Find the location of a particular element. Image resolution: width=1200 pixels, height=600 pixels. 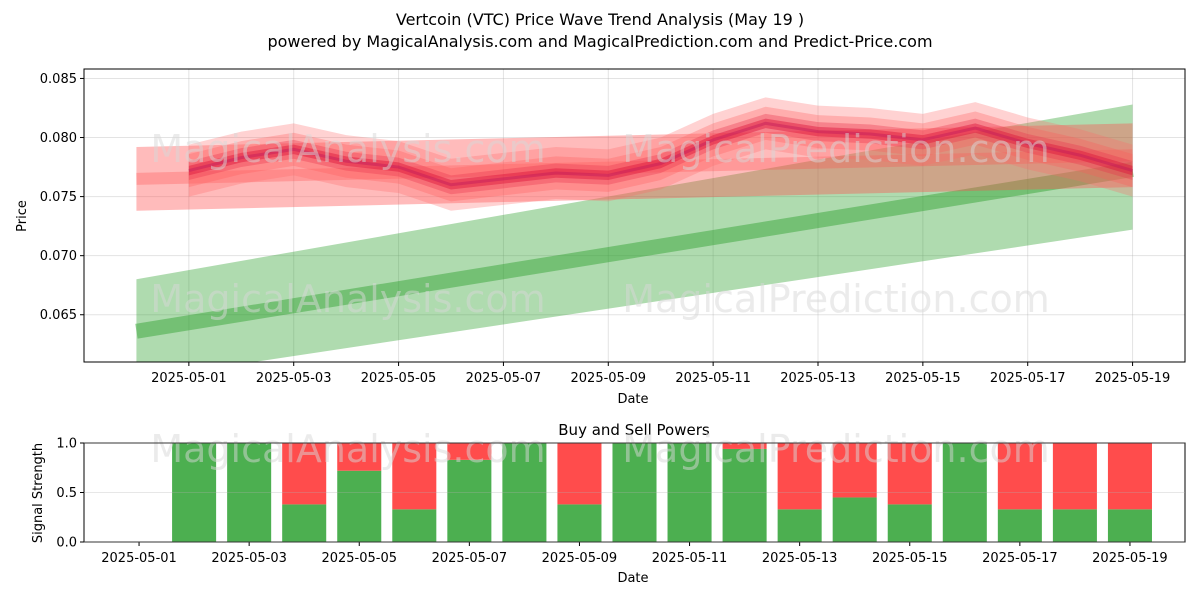

watermark-prediction-3: MagicalPrediction.com is located at coordinates (836, 449).